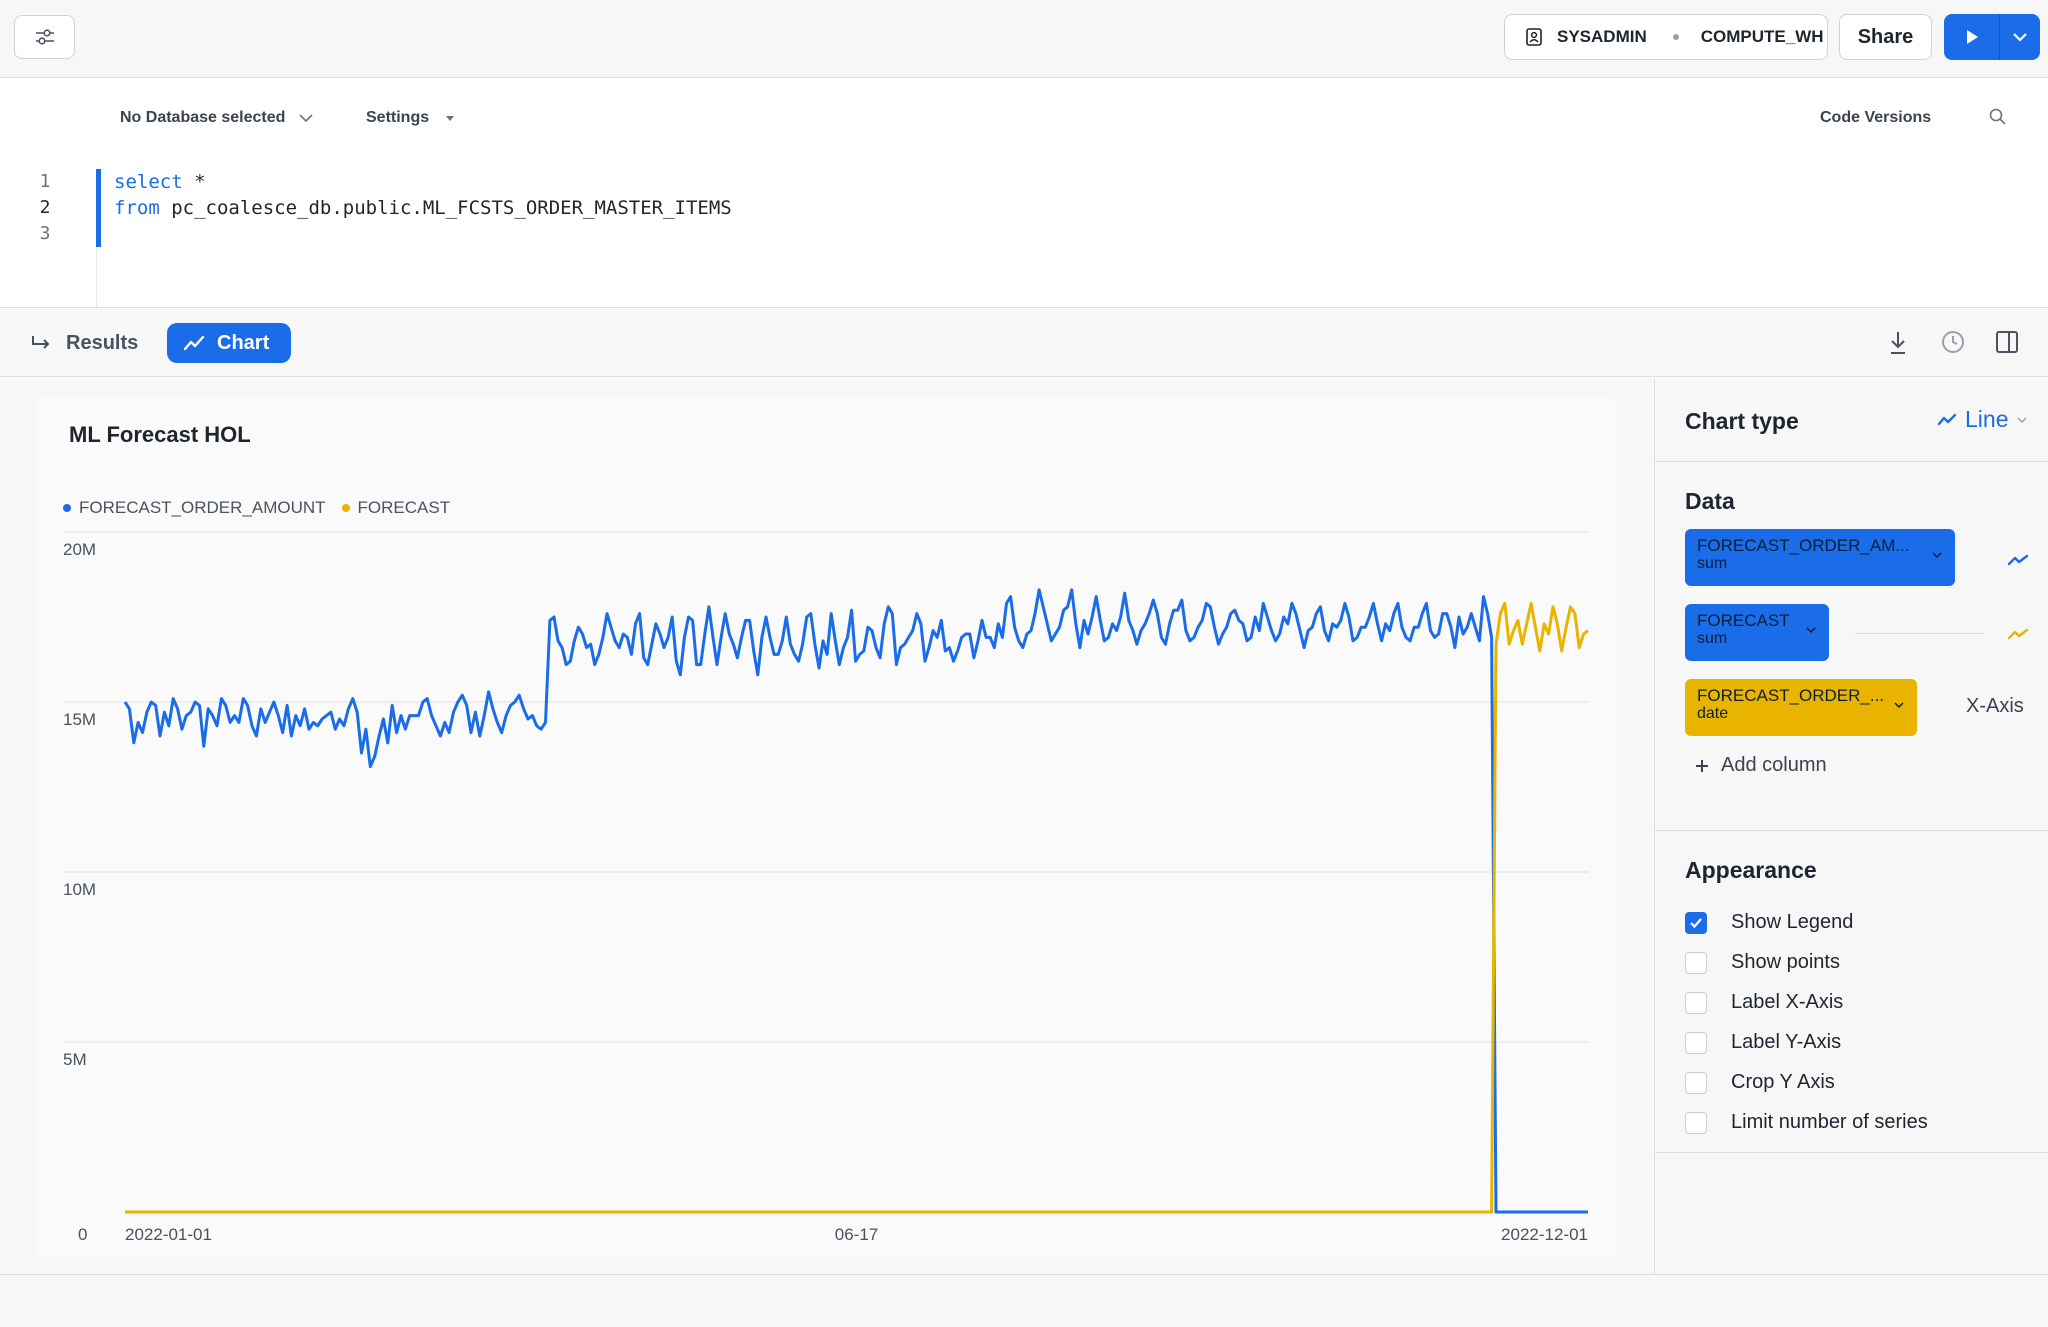 The height and width of the screenshot is (1327, 2048). I want to click on active-block-marker, so click(98, 208).